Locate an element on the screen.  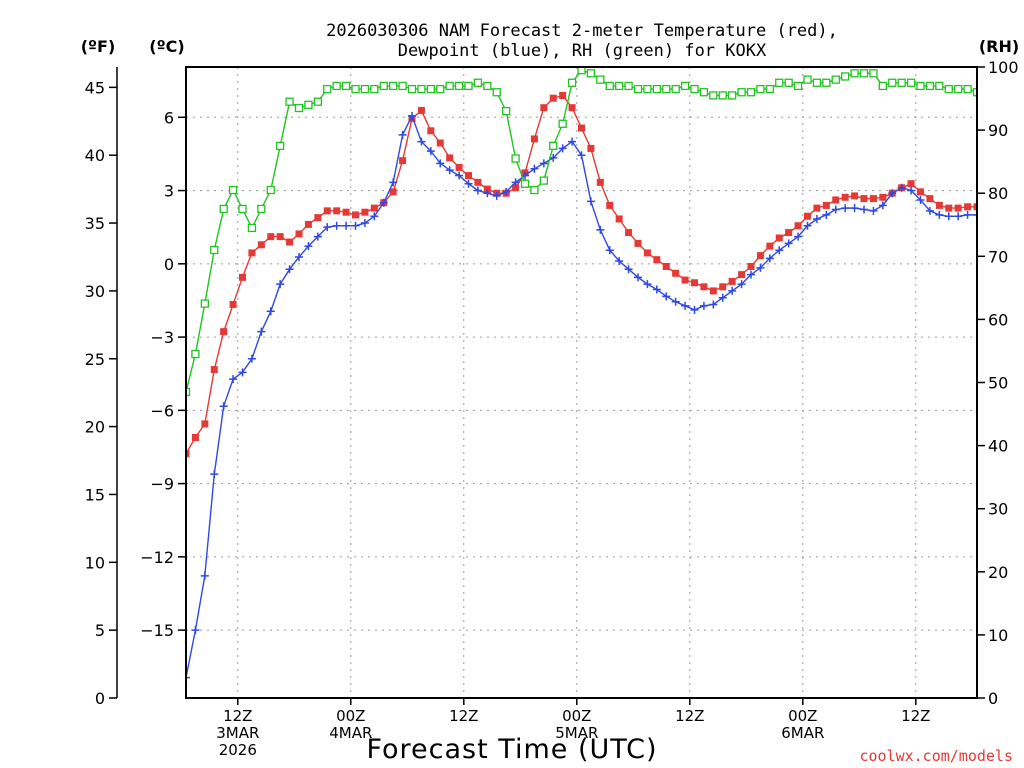
fahrenheit-tick-label: 45 is located at coordinates (95, 87).